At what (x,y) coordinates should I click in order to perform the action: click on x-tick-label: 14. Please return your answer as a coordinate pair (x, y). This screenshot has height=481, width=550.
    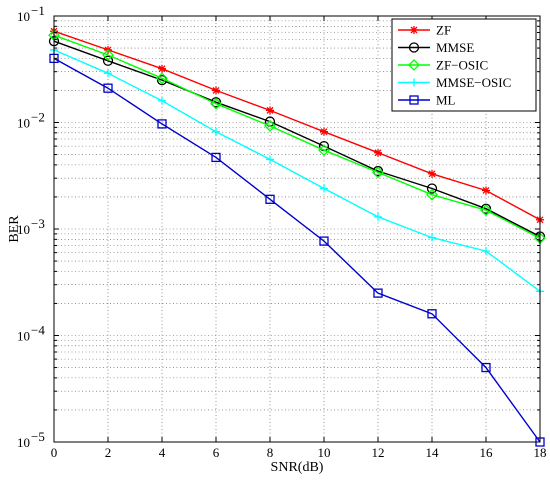
    Looking at the image, I should click on (433, 452).